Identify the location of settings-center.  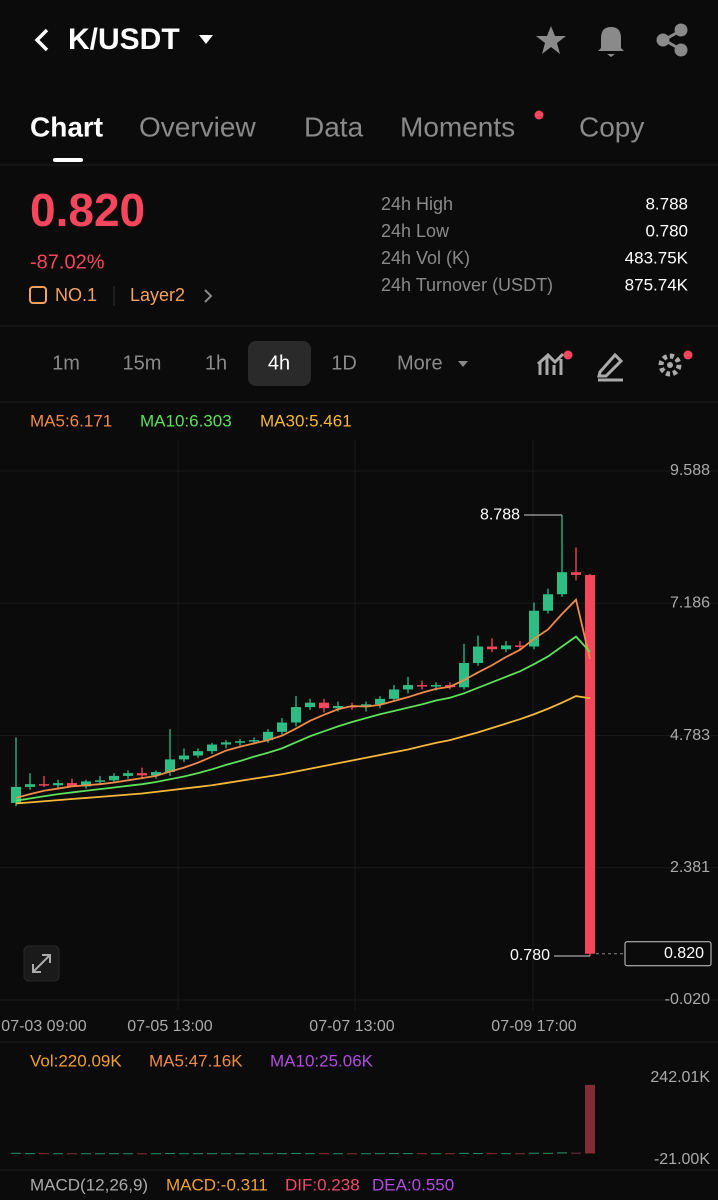
(670, 365).